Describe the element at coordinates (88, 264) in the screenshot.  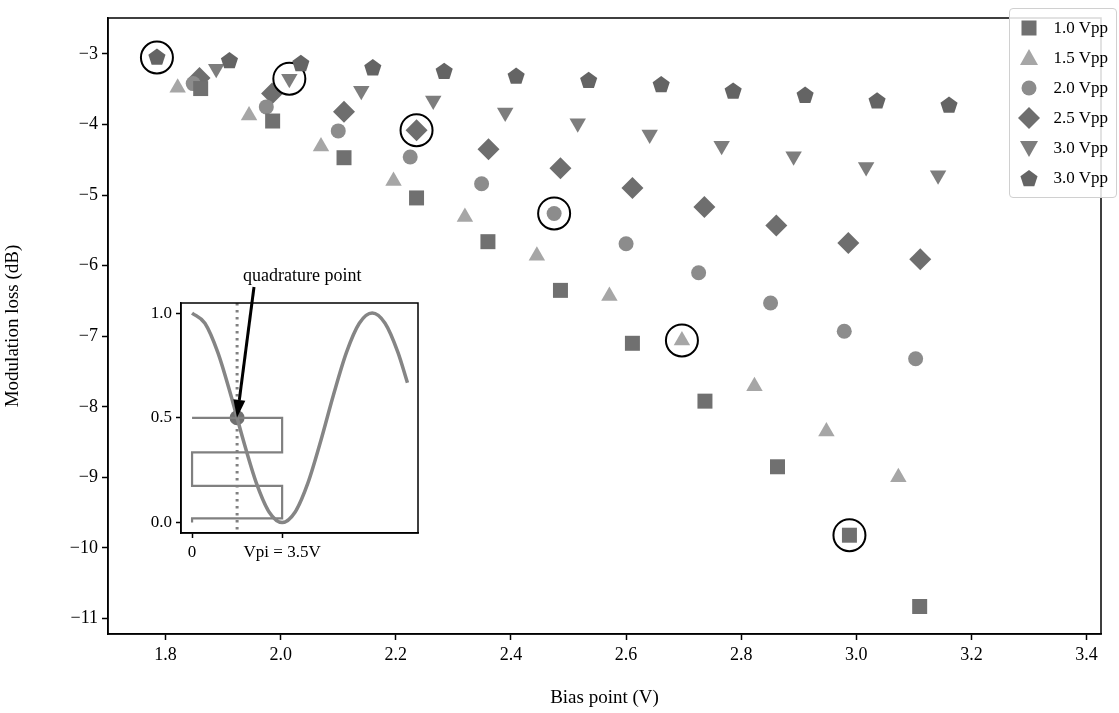
I see `y-tick-label: −6` at that location.